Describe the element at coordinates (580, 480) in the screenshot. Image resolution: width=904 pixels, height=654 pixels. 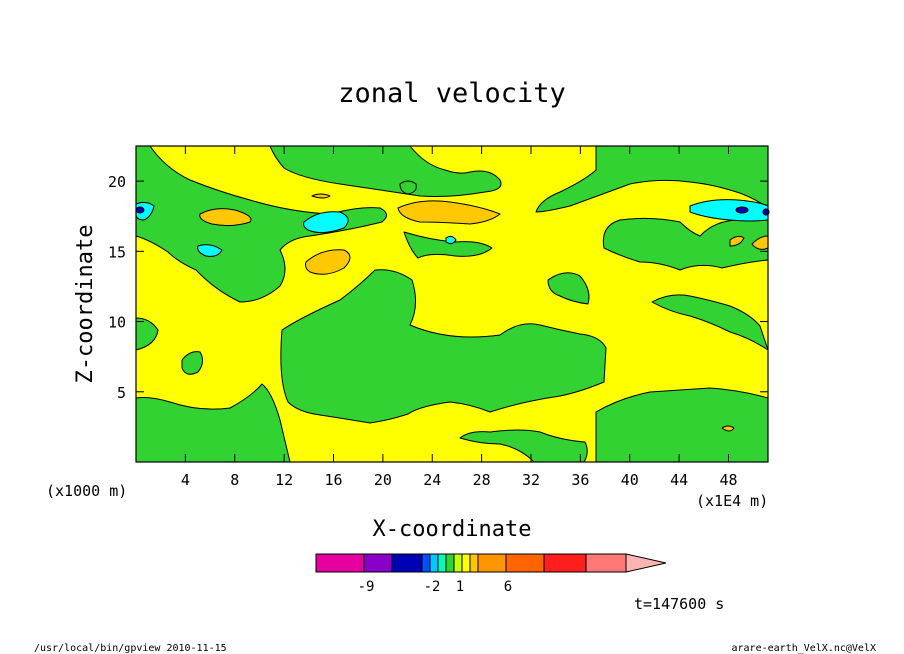
I see `x-tick-label: 36` at that location.